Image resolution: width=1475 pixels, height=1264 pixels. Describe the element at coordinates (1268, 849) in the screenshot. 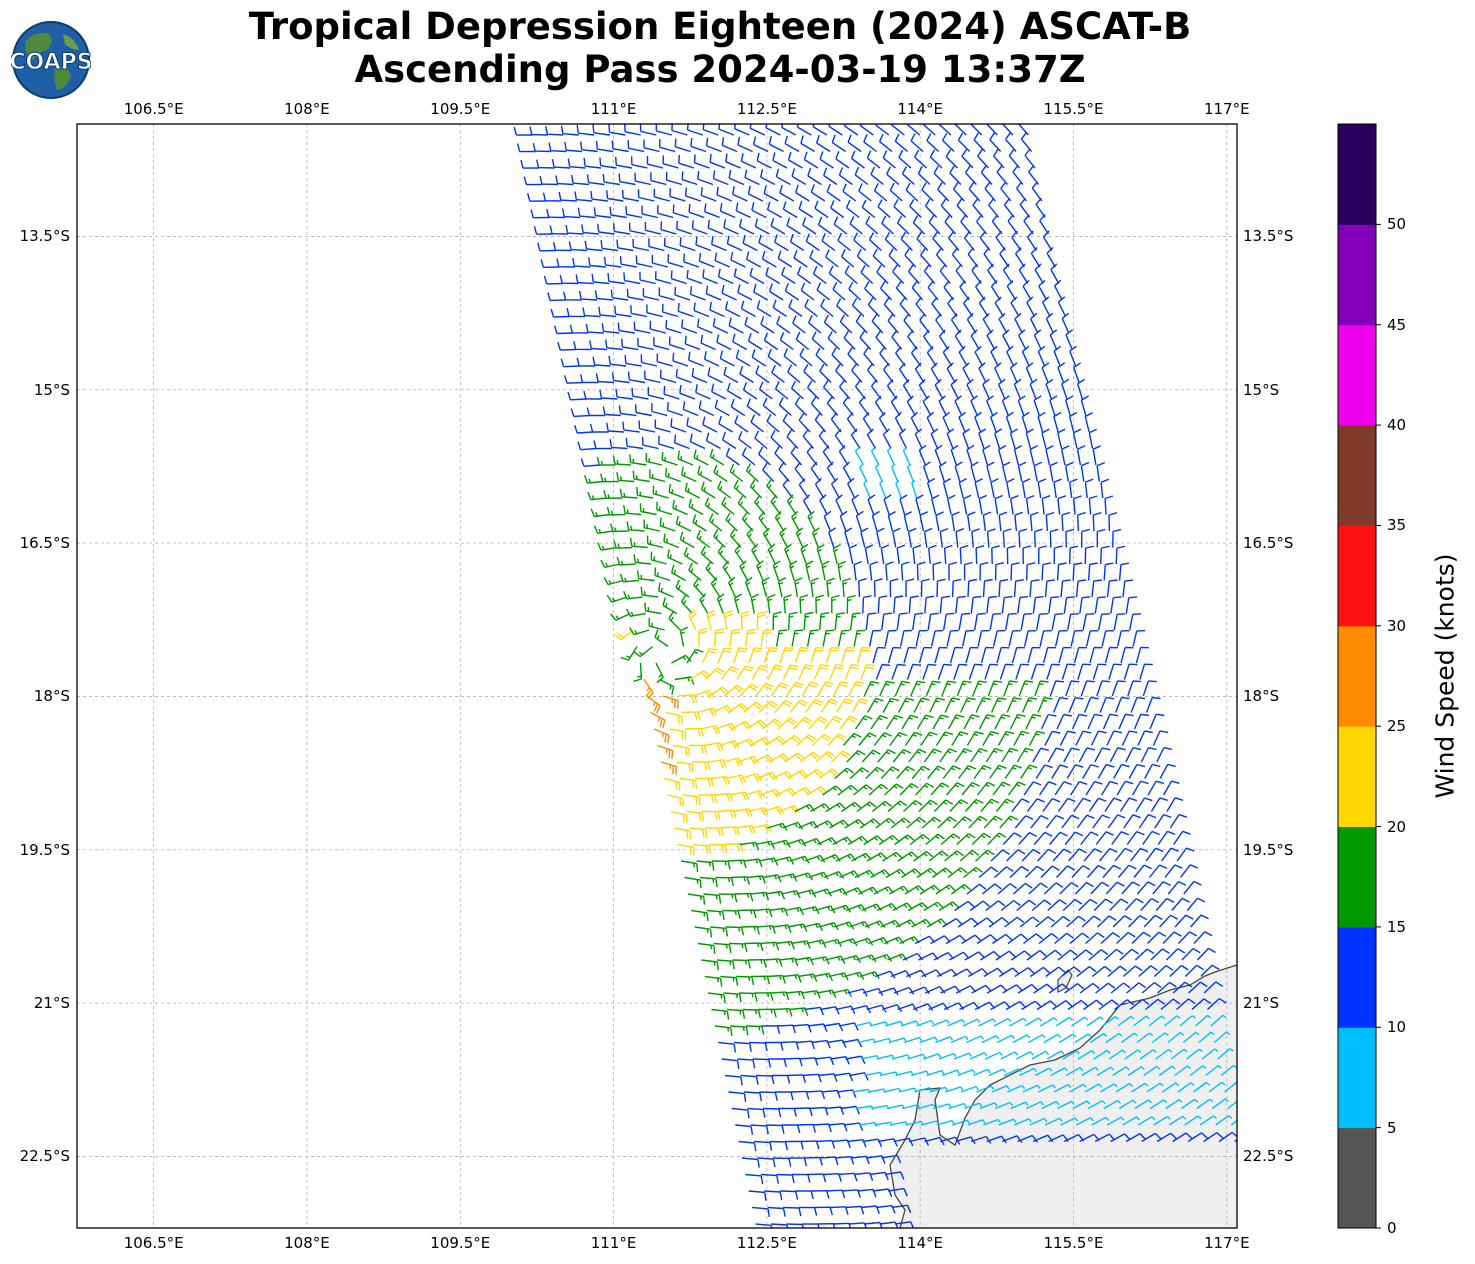

I see `y-tick-right: 19.5°S` at that location.